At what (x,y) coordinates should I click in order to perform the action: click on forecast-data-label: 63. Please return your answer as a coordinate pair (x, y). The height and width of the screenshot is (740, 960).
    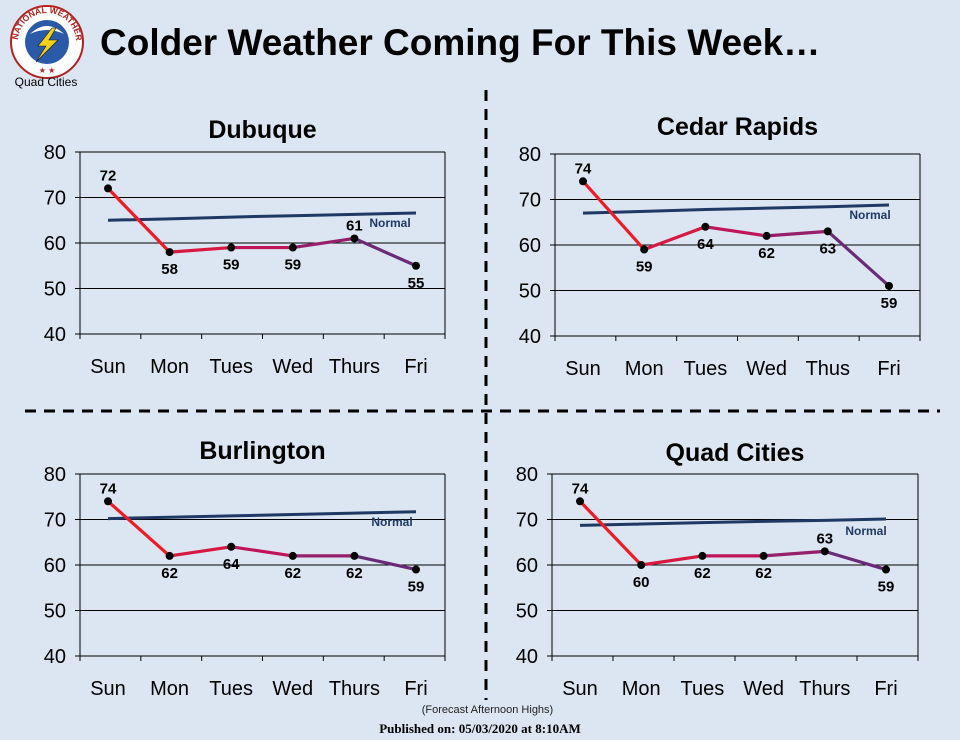
    Looking at the image, I should click on (824, 538).